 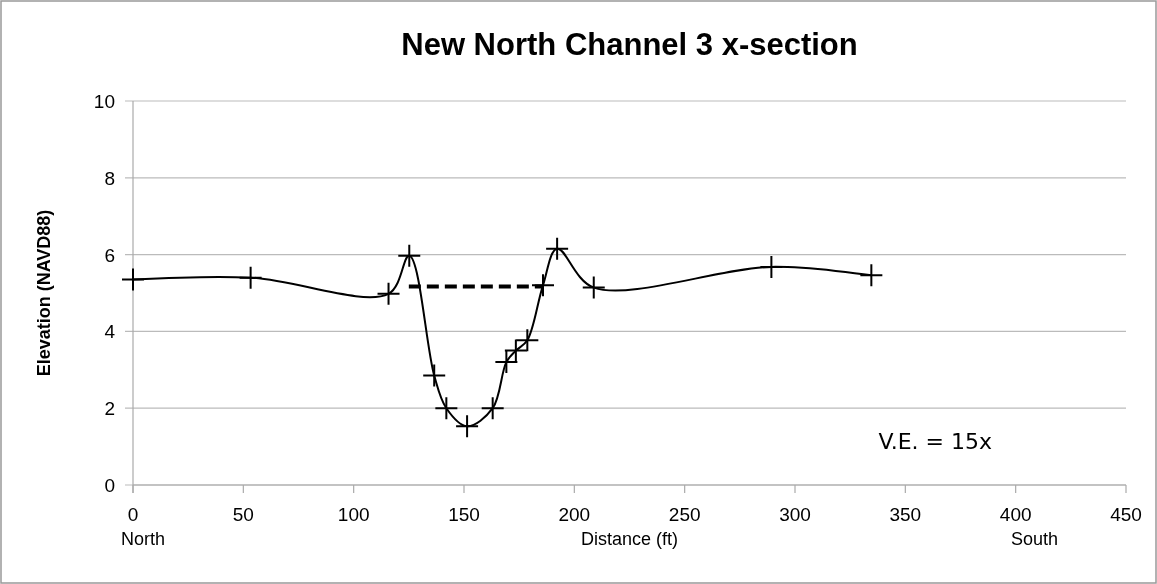 What do you see at coordinates (133, 514) in the screenshot?
I see `x-tick-label: 0` at bounding box center [133, 514].